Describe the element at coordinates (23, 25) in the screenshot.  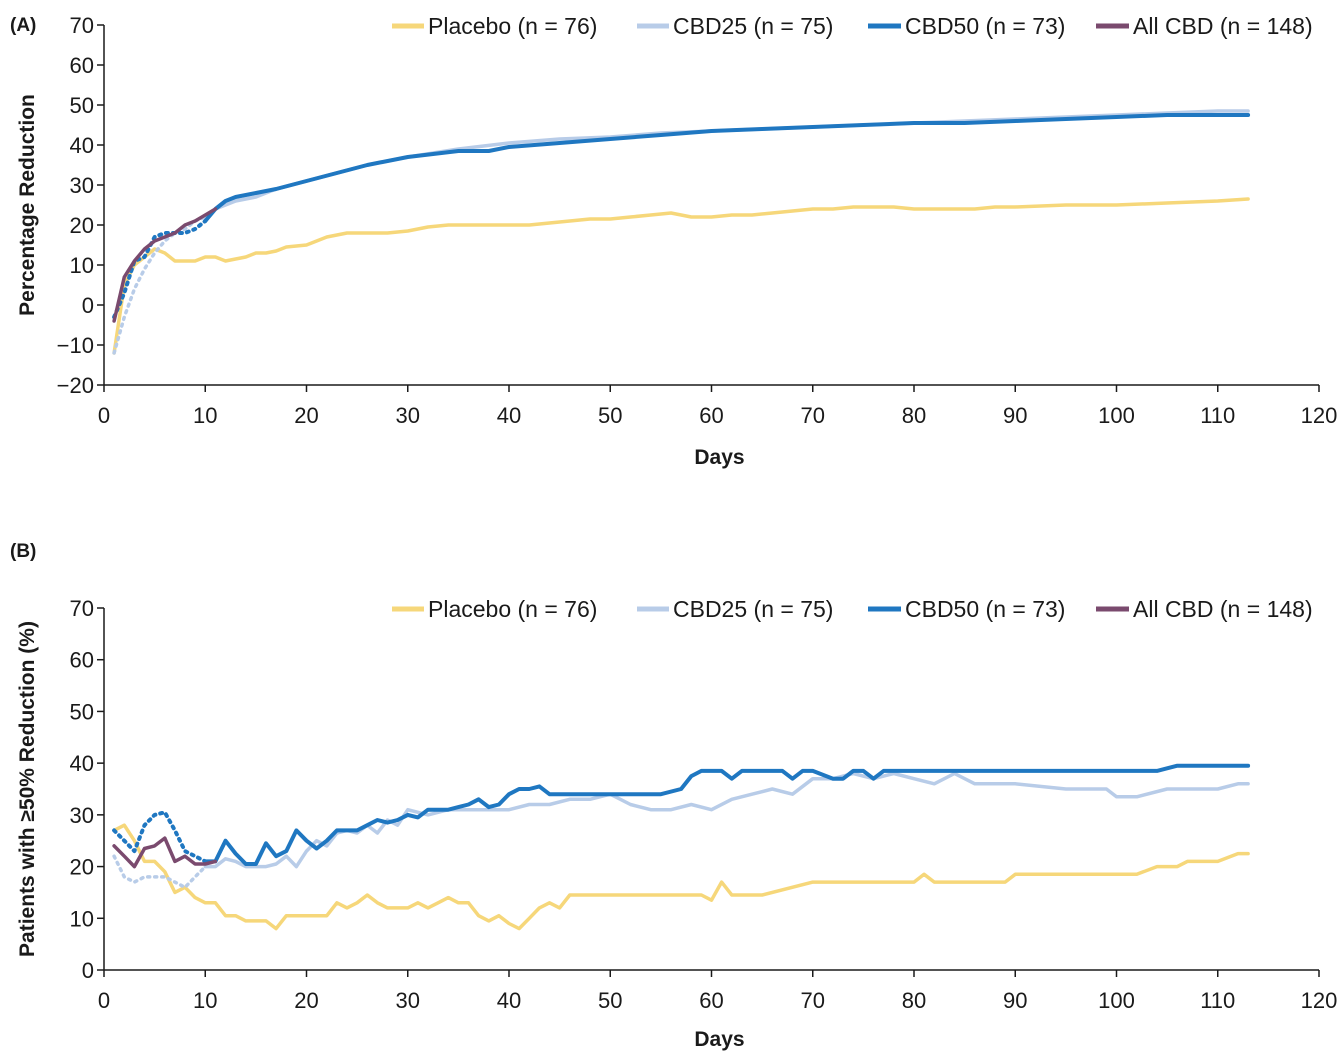
I see `panel-label: (A)` at that location.